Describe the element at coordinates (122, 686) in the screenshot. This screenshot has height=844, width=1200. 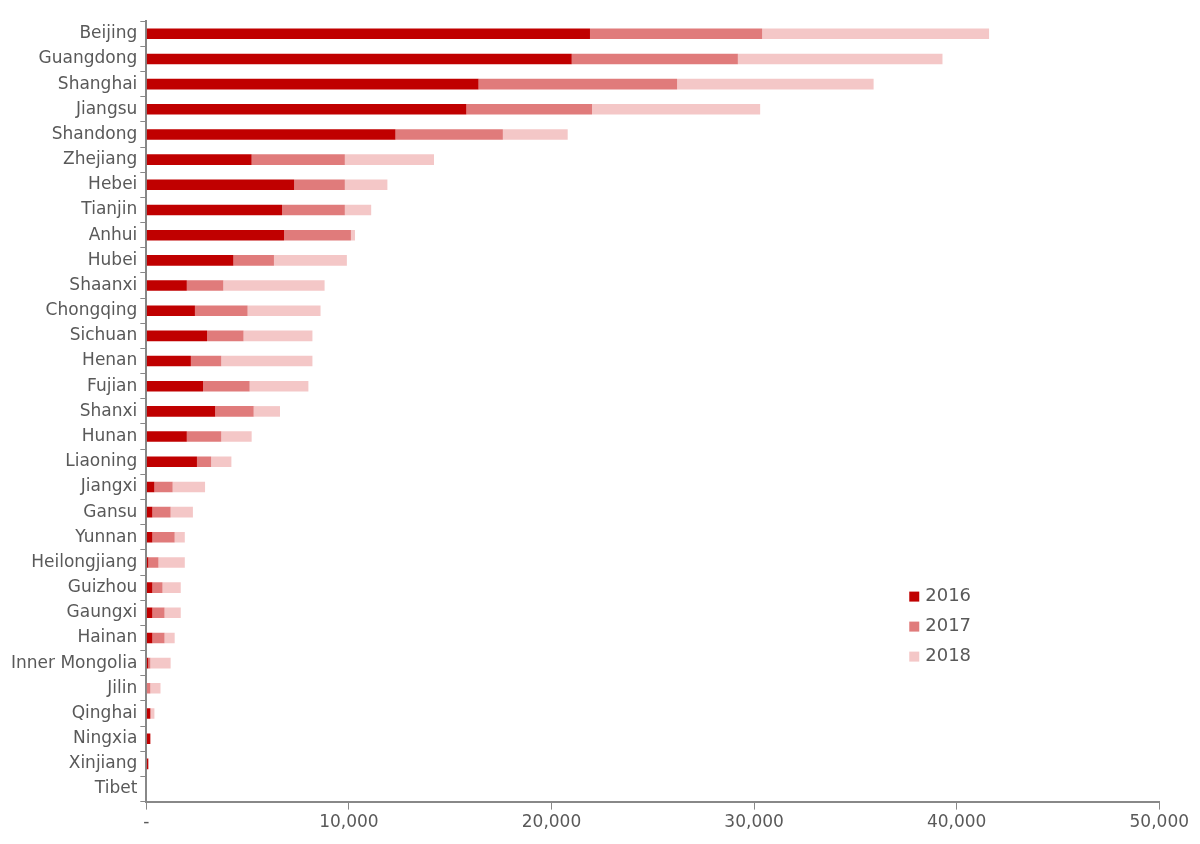
I see `y-tick-label: Jilin` at that location.